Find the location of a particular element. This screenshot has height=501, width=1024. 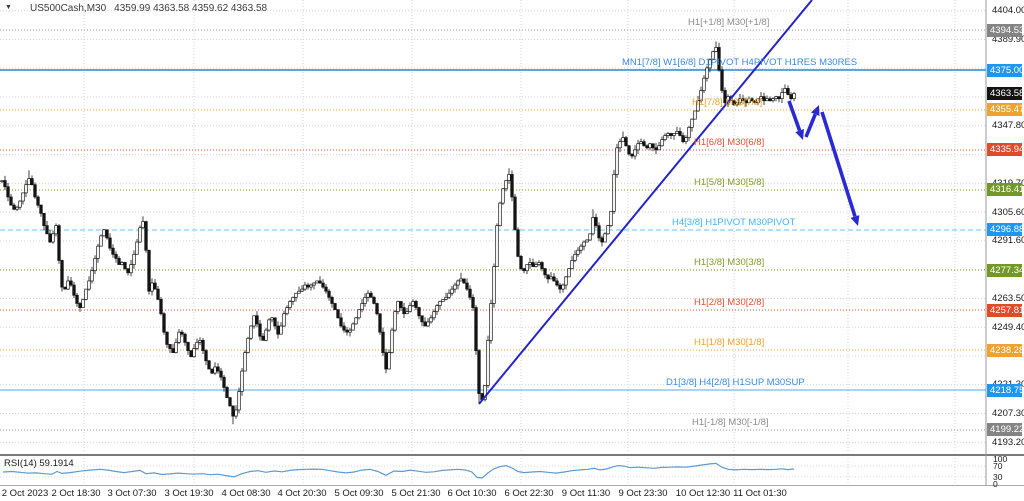

time-axis-label: 5 Oct 09:30 is located at coordinates (359, 493).